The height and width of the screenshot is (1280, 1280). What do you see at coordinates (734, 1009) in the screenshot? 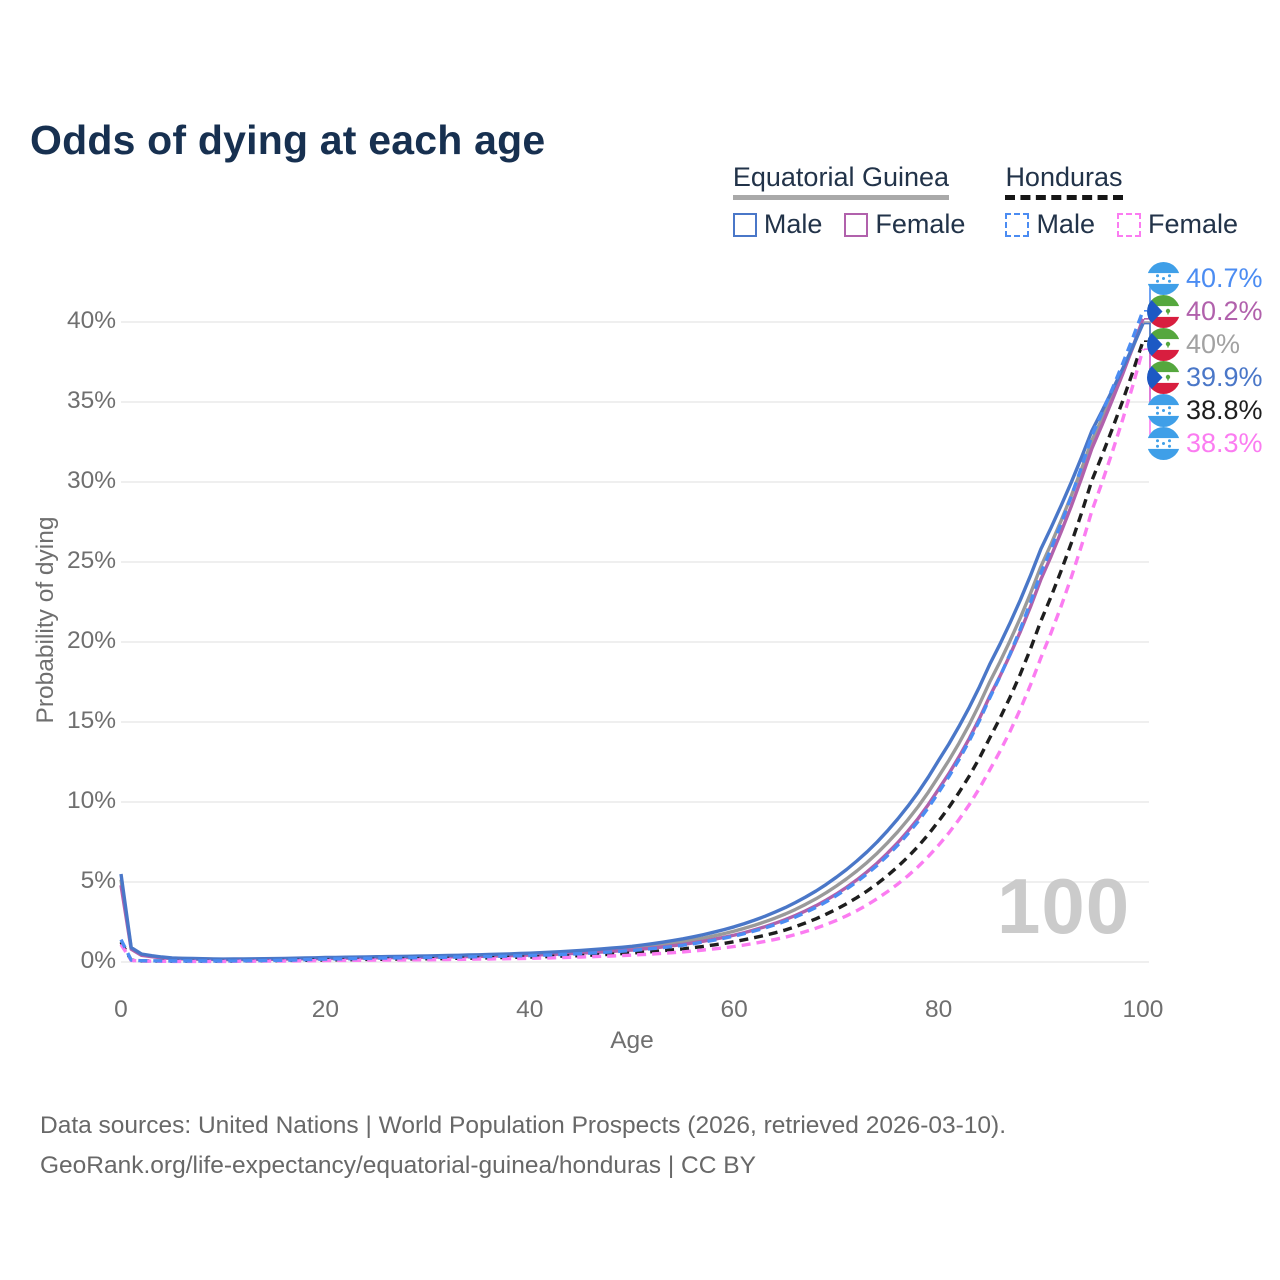
I see `x-tick-label-60: 60` at bounding box center [734, 1009].